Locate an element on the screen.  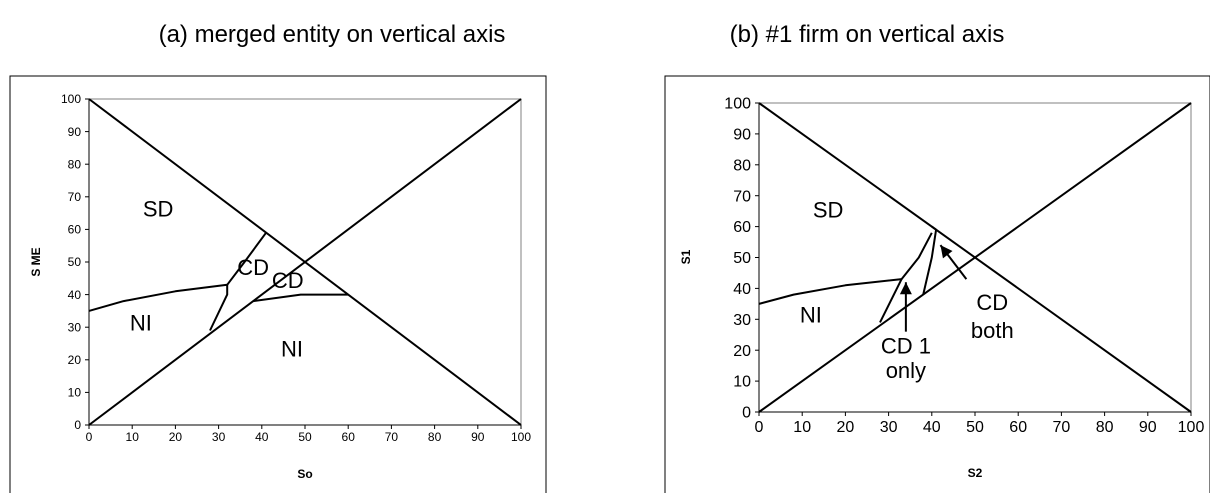
y-axis-label-a: S ME is located at coordinates (36, 261).